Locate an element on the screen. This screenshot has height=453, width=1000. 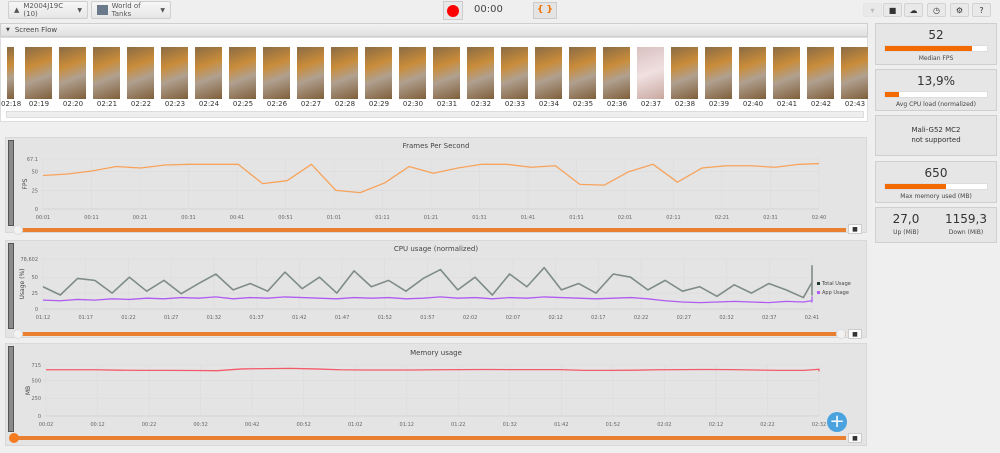
x-tick-label: 01:22 is located at coordinates (458, 425).